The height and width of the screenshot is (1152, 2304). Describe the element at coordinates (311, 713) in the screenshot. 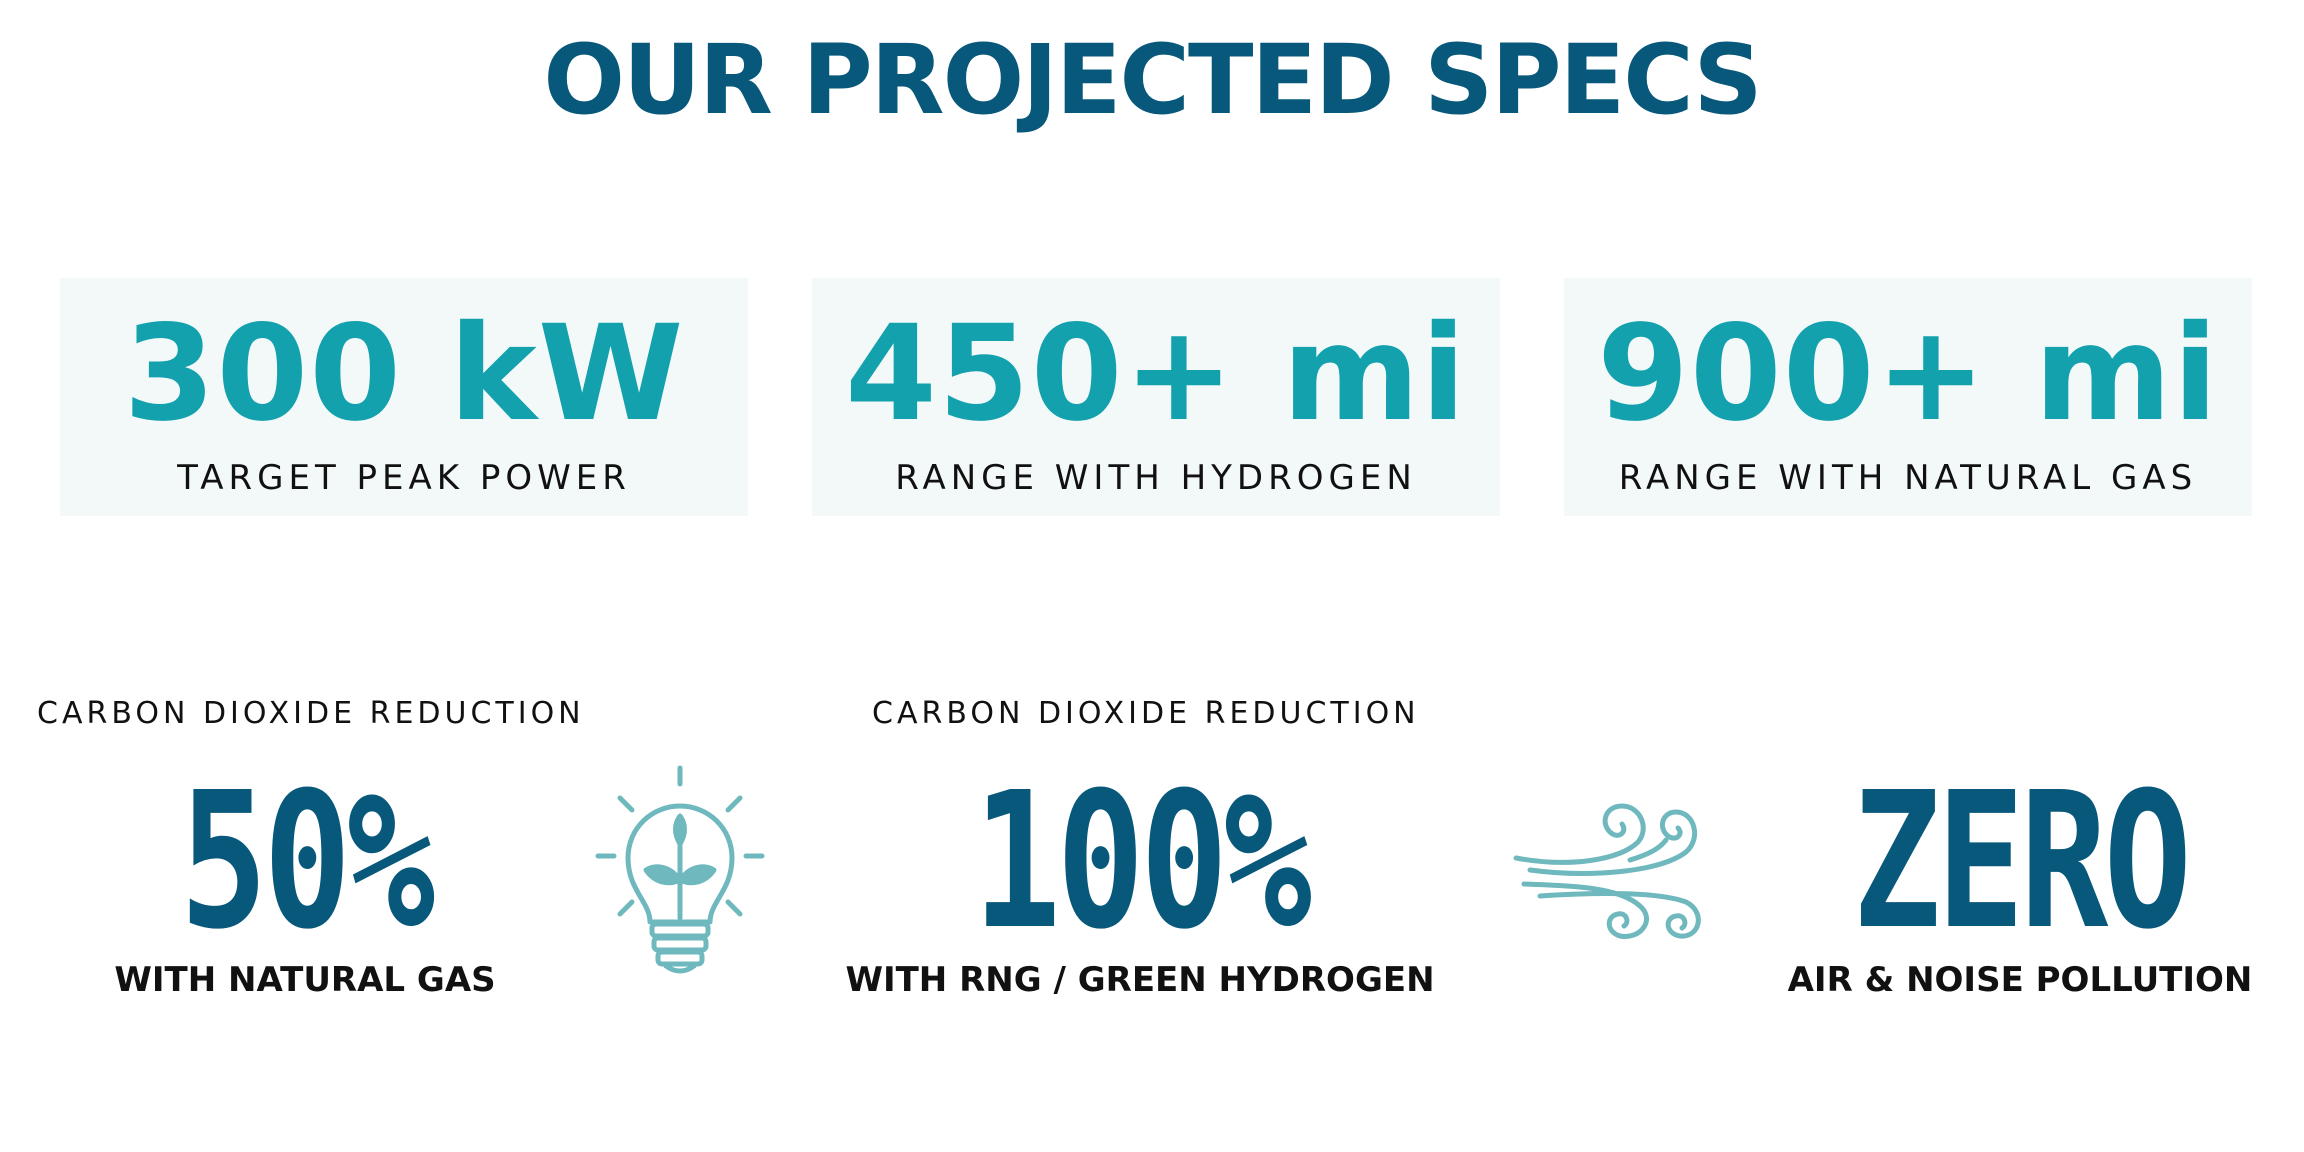

I see `stat-overline-natural-gas: CARBON DIOXIDE REDUCTION` at that location.